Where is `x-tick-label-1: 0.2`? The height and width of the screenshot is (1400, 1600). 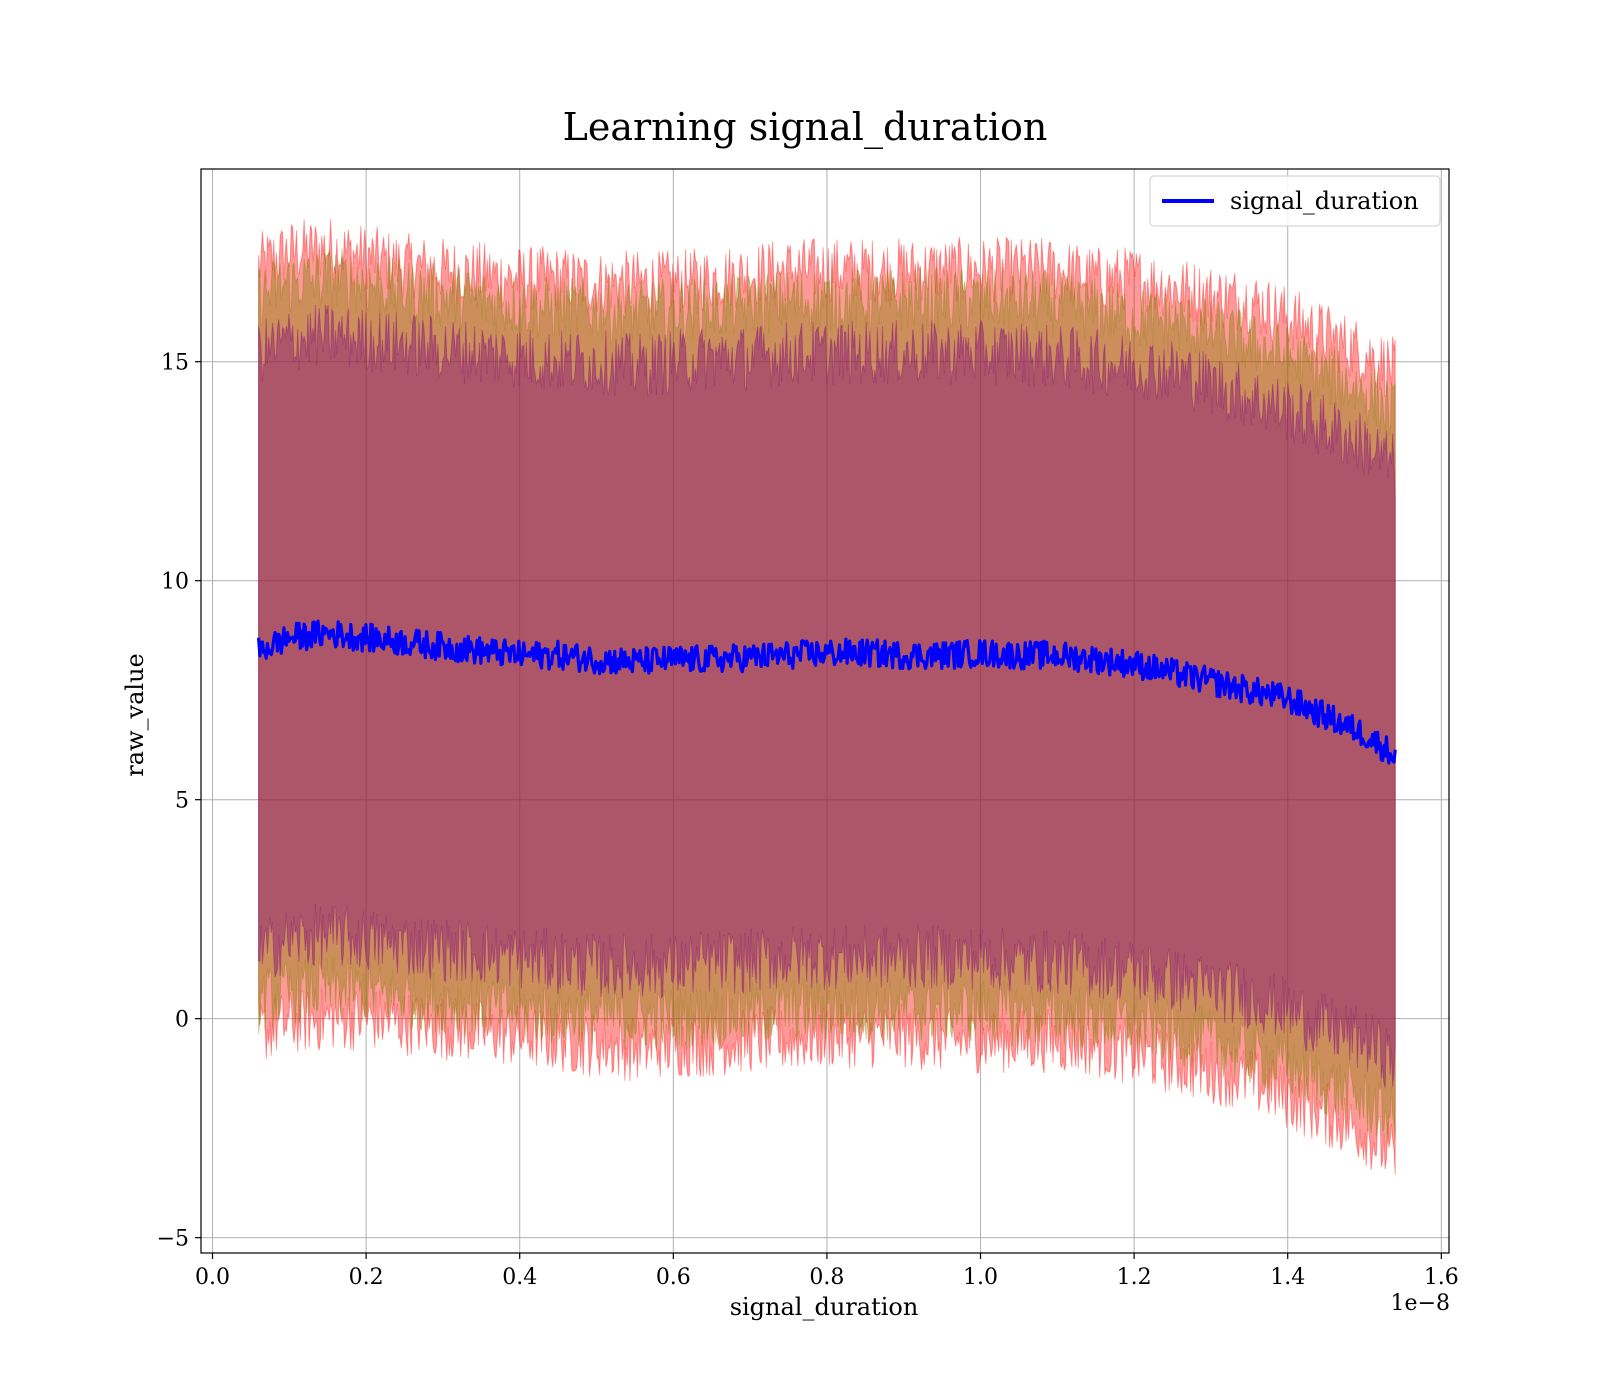
x-tick-label-1: 0.2 is located at coordinates (366, 1277).